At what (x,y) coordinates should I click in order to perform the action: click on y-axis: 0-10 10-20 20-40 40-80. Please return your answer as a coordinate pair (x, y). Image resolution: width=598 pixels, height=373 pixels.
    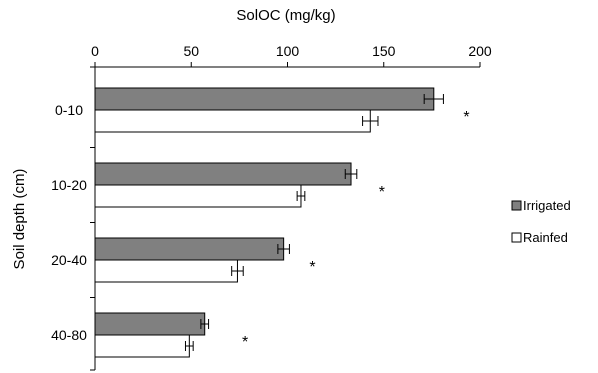
    Looking at the image, I should click on (73, 218).